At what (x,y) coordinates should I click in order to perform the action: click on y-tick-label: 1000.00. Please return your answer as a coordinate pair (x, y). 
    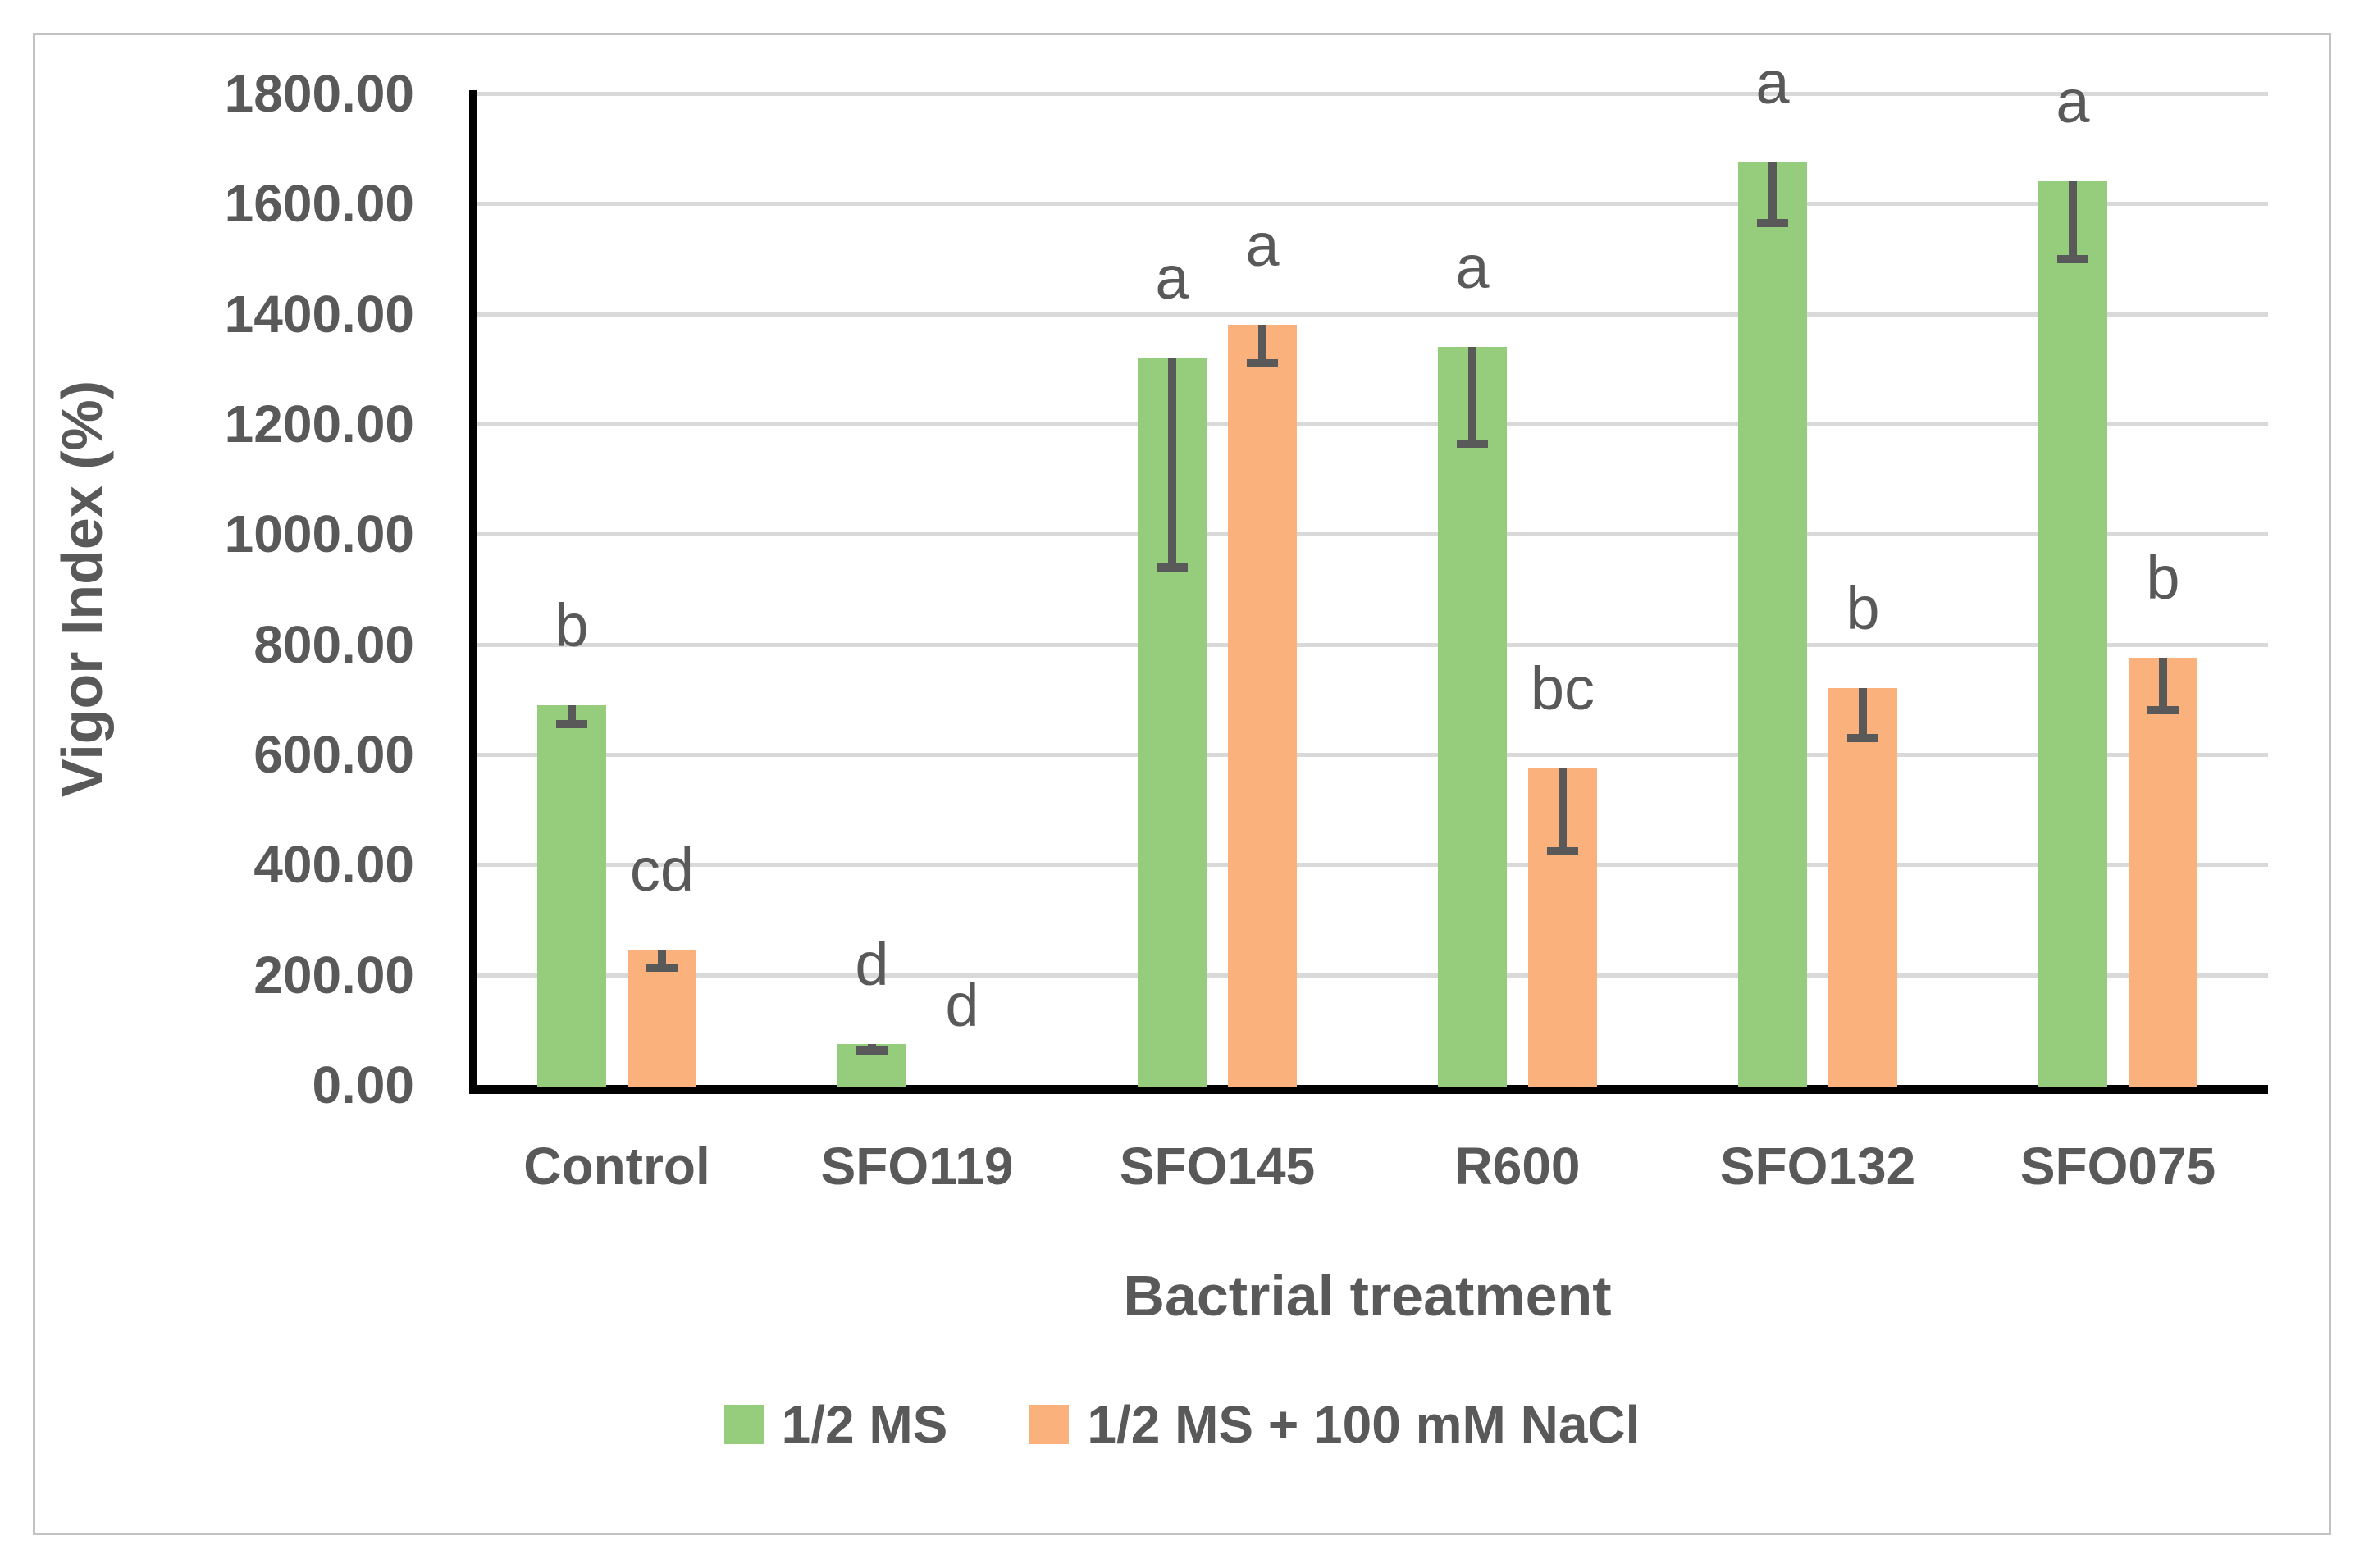
    Looking at the image, I should click on (319, 534).